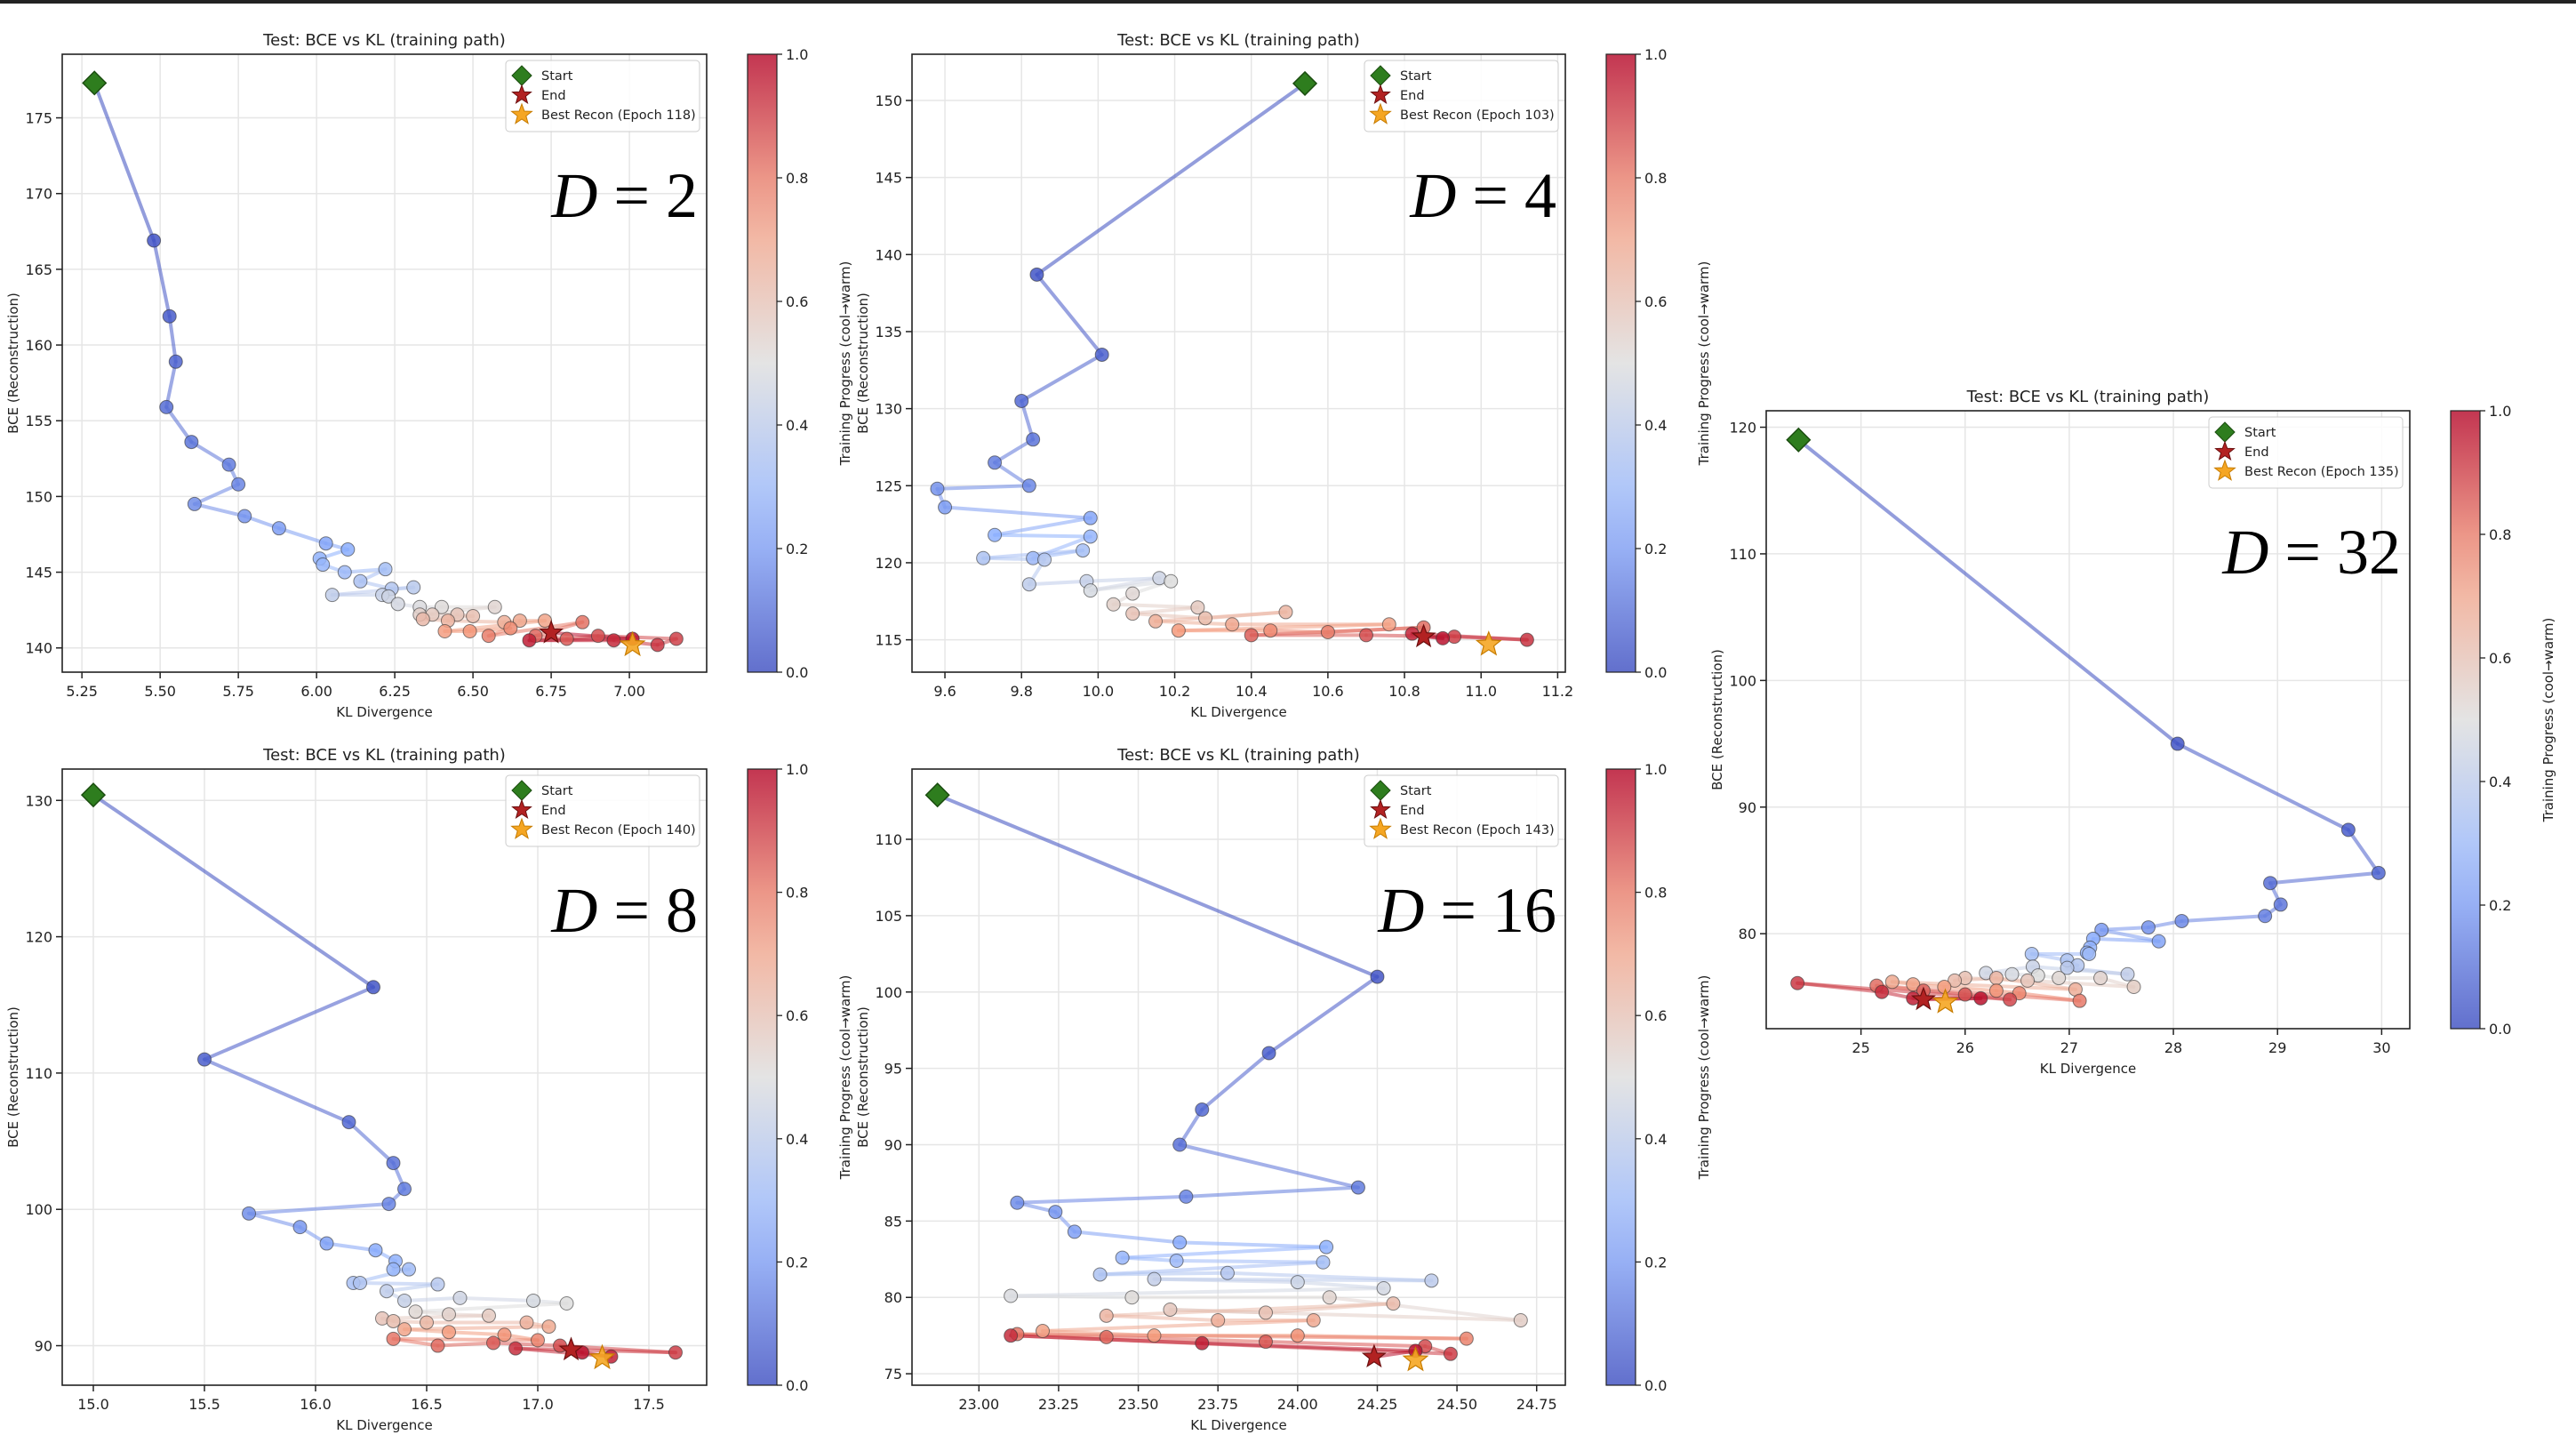 This screenshot has height=1451, width=2576. I want to click on colorbar-tick-label: 0.8, so click(1655, 893).